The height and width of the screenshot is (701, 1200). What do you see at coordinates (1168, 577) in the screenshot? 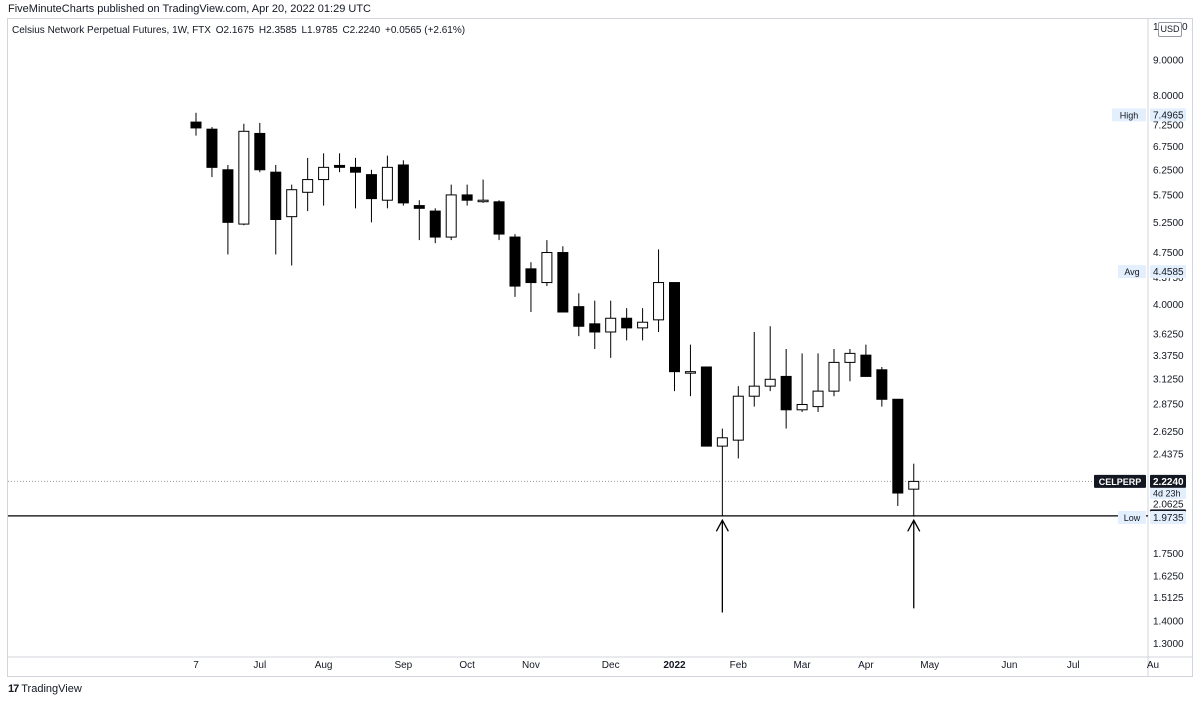
I see `price-tick-label: 1.6250` at bounding box center [1168, 577].